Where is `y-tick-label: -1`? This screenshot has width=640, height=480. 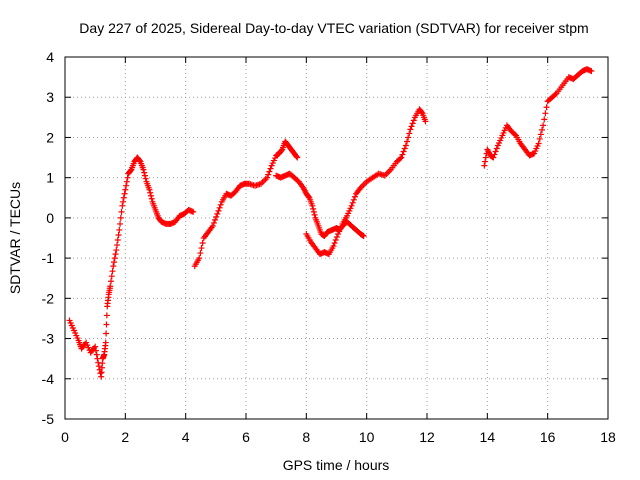 y-tick-label: -1 is located at coordinates (48, 258).